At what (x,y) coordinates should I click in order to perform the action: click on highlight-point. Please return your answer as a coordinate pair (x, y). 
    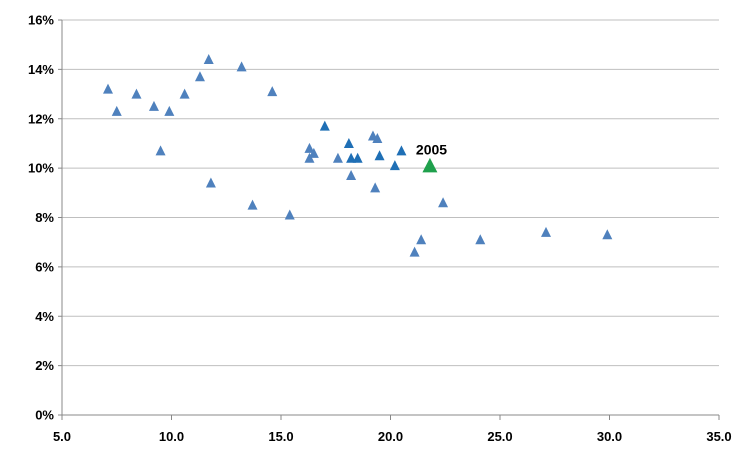
    Looking at the image, I should click on (430, 165).